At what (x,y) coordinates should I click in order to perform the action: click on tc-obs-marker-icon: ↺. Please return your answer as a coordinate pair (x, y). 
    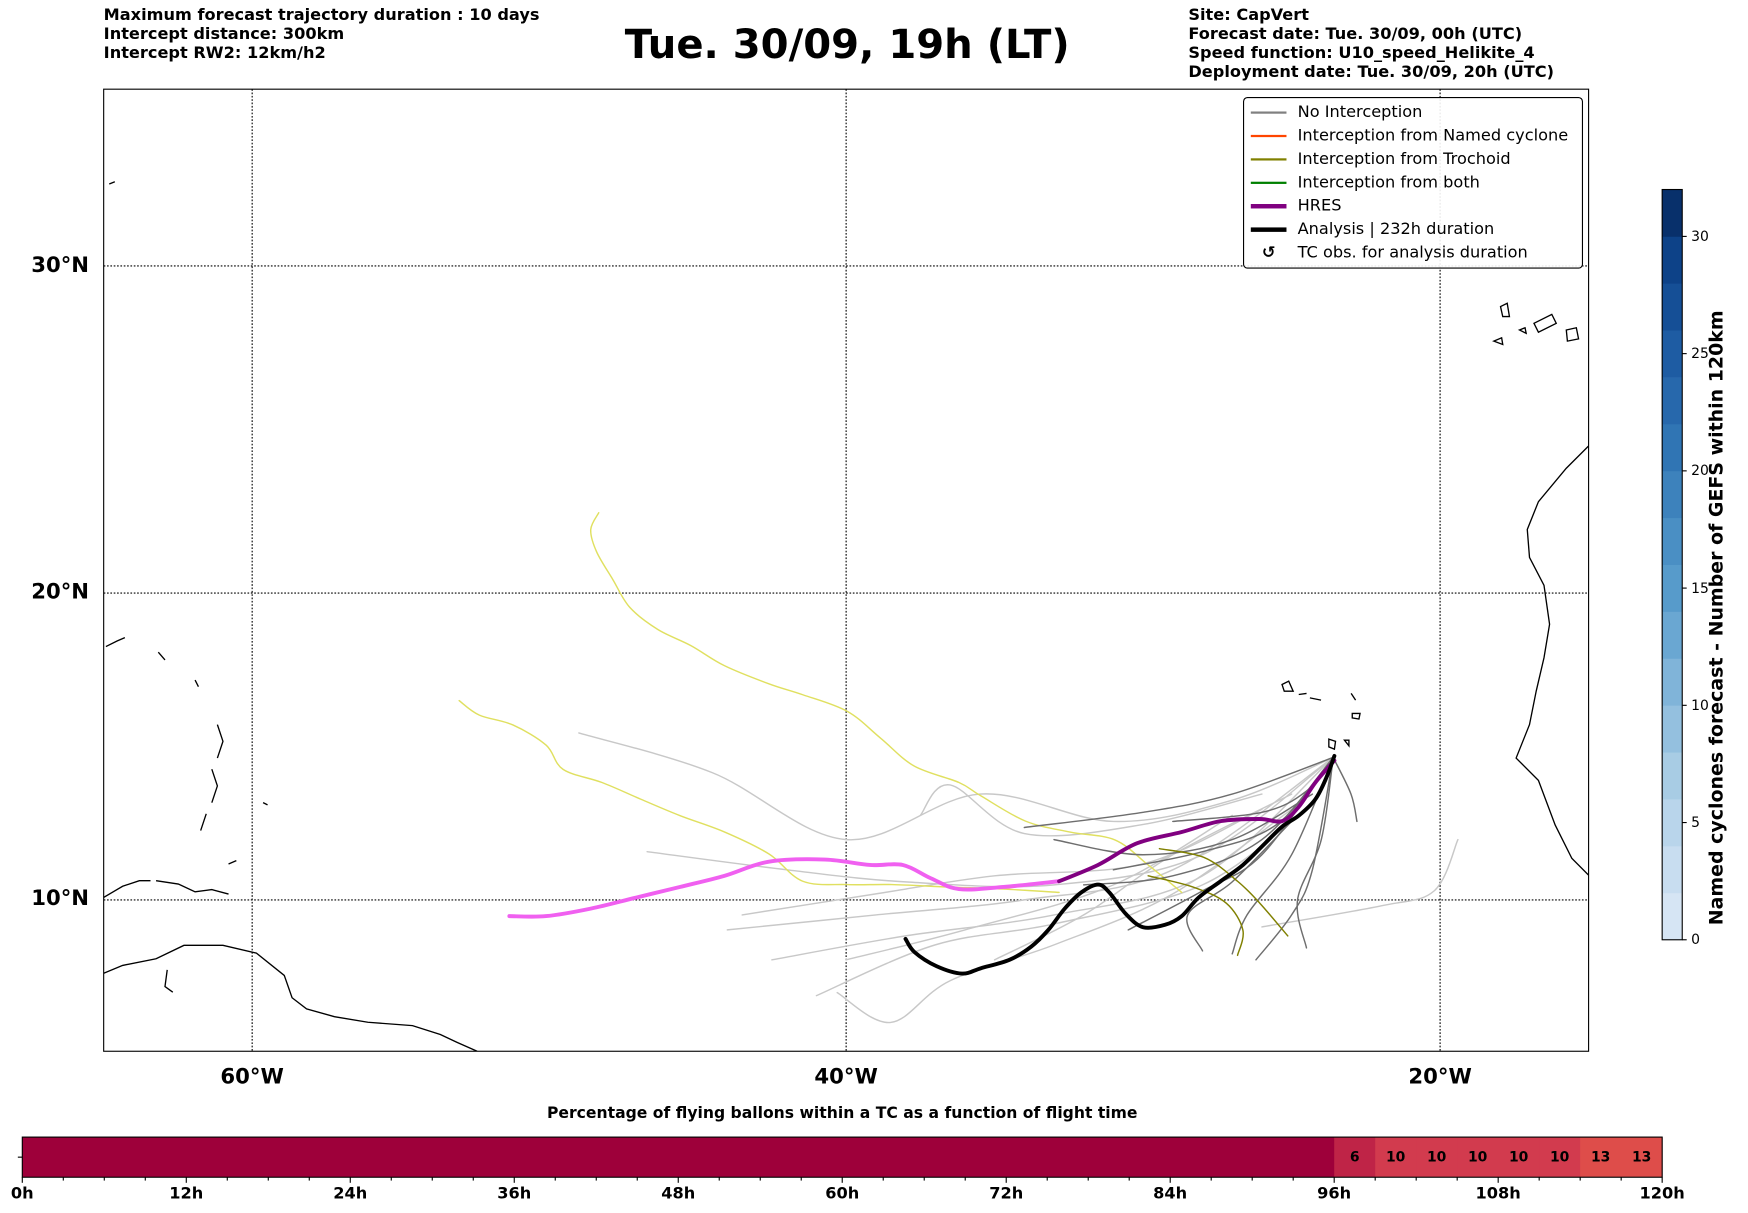
    Looking at the image, I should click on (1268, 253).